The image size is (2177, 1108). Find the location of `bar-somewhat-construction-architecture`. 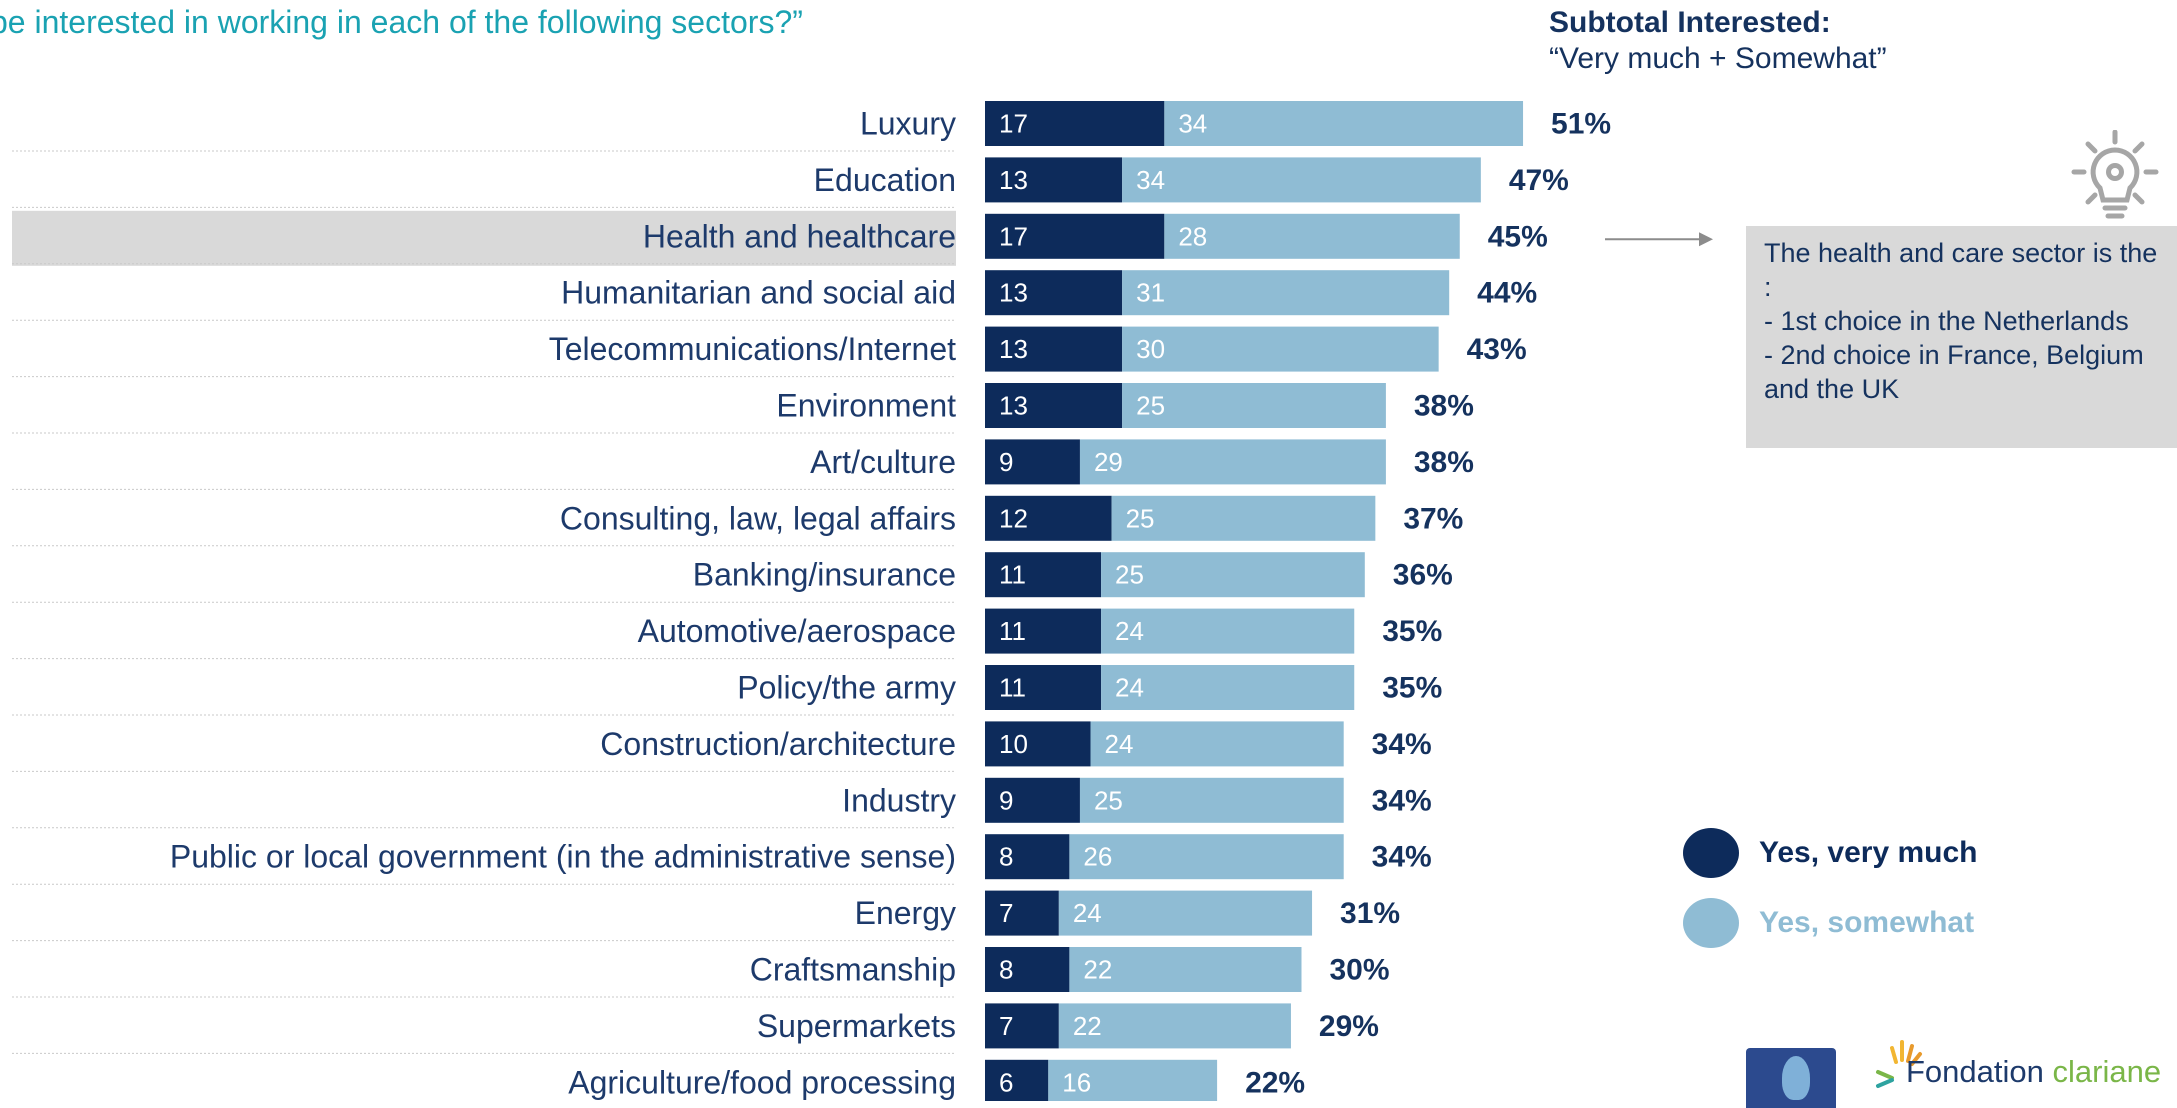

bar-somewhat-construction-architecture is located at coordinates (1217, 744).